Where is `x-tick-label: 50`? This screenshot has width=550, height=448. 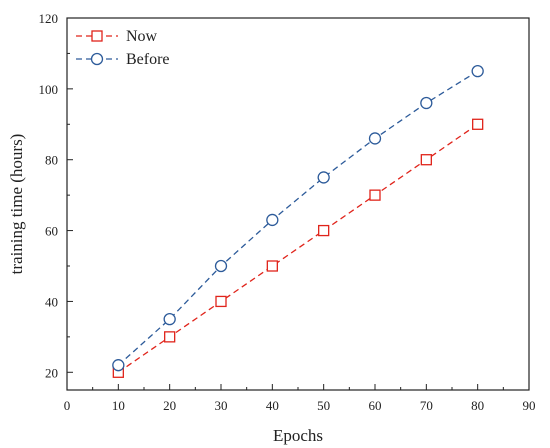 x-tick-label: 50 is located at coordinates (323, 405).